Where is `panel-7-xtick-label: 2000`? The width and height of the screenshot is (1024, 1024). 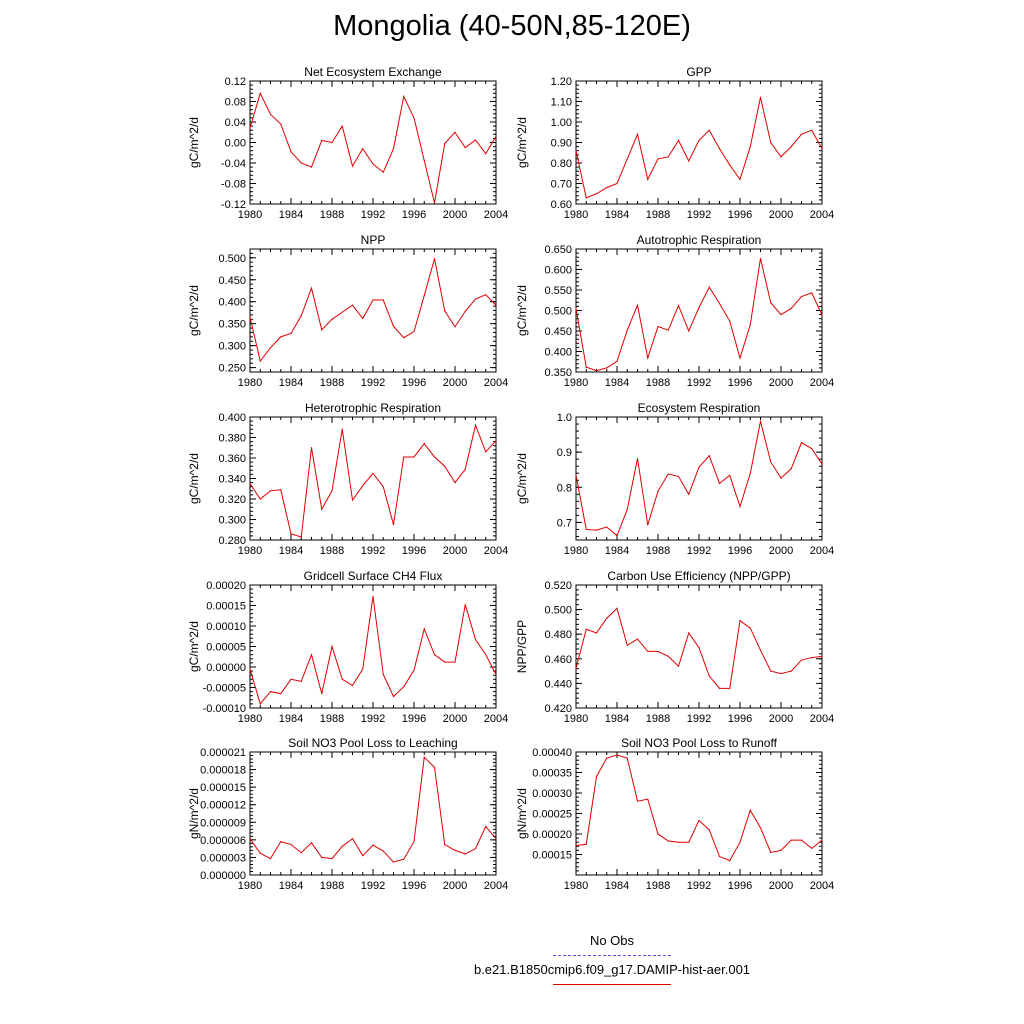 panel-7-xtick-label: 2000 is located at coordinates (455, 719).